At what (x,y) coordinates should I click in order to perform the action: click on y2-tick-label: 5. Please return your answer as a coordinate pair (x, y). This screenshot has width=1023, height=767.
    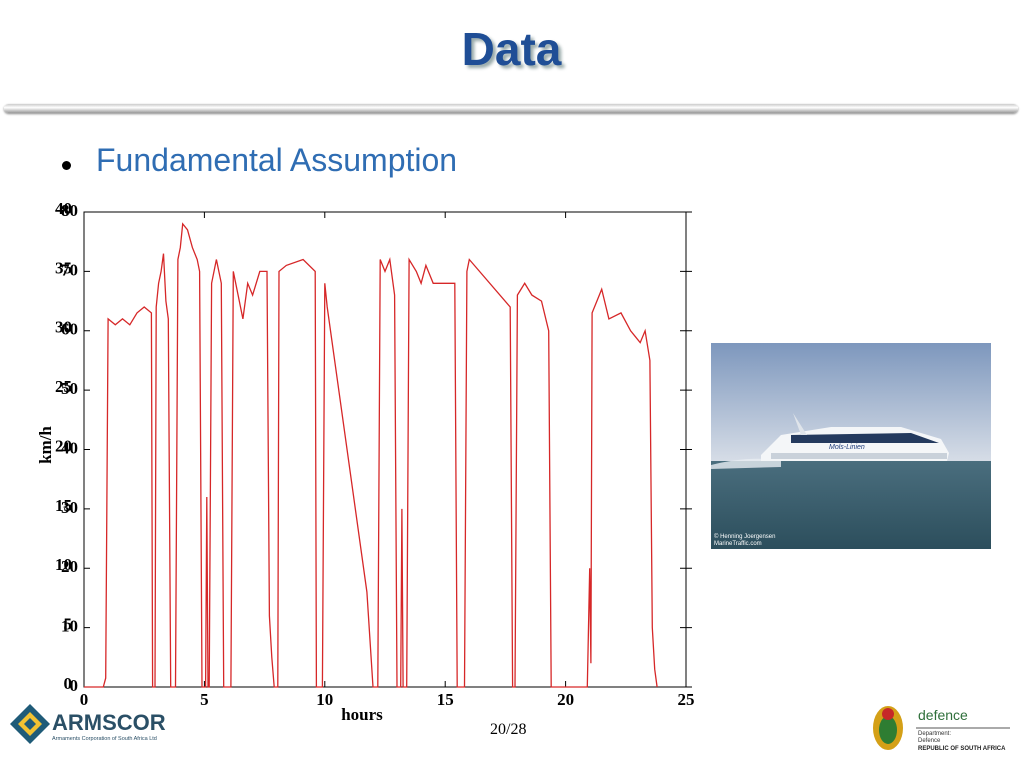
    Looking at the image, I should click on (68, 624).